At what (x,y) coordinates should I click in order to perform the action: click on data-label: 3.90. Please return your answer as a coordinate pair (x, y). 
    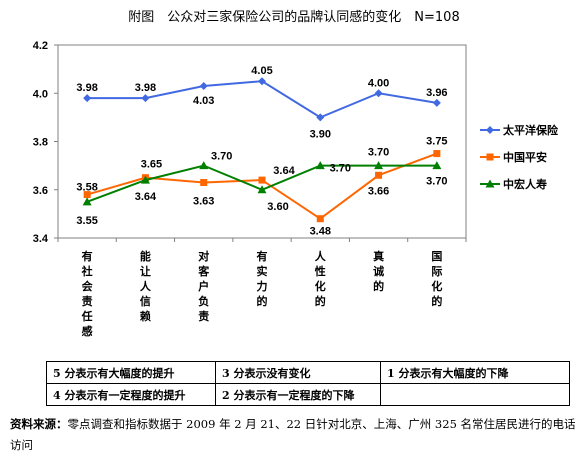
    Looking at the image, I should click on (320, 134).